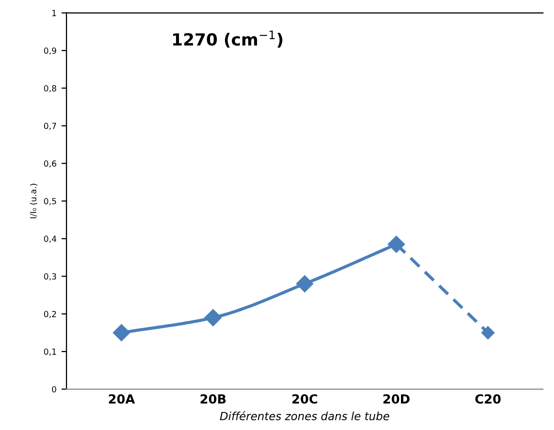 The width and height of the screenshot is (554, 430). What do you see at coordinates (121, 399) in the screenshot?
I see `x-tick-label: 20A` at bounding box center [121, 399].